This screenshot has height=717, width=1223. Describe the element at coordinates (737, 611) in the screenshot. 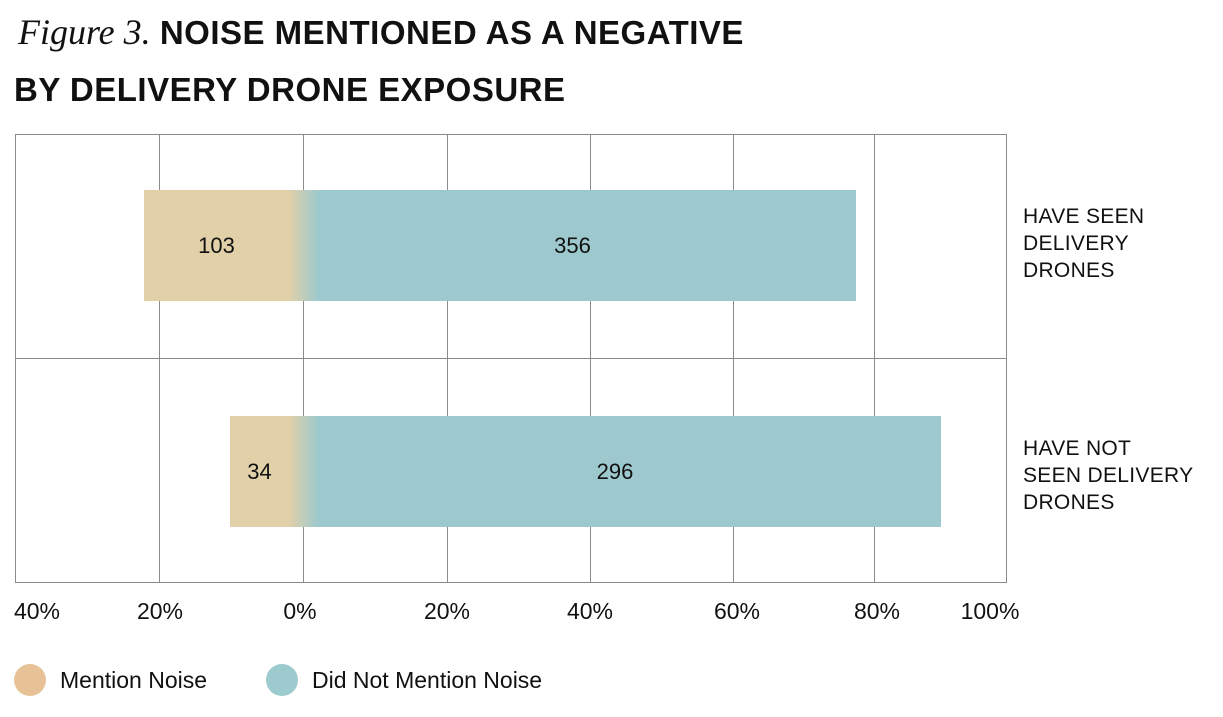

I see `x-tick: 60%` at that location.